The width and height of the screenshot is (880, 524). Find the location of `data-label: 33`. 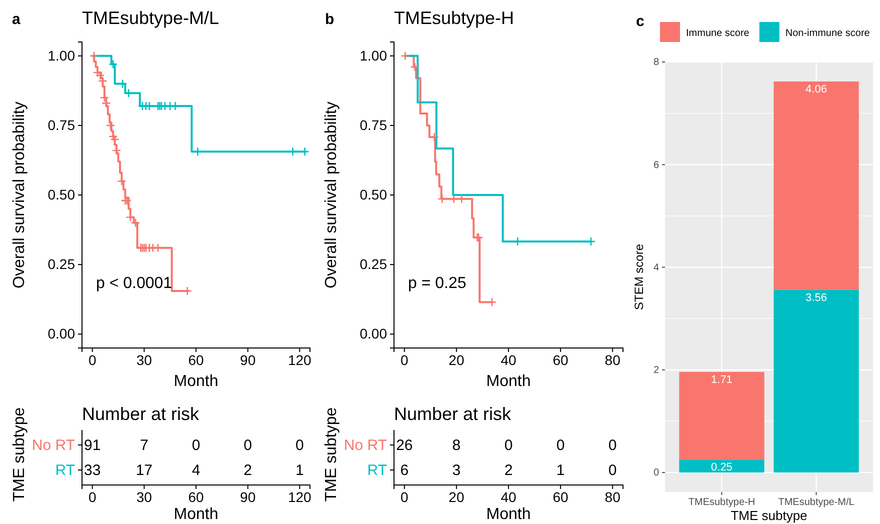

data-label: 33 is located at coordinates (92, 470).